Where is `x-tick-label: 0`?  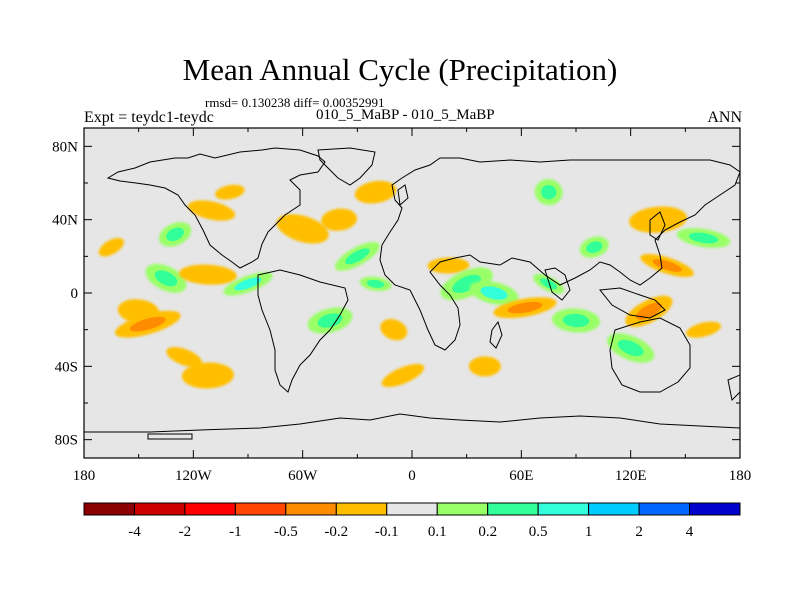
x-tick-label: 0 is located at coordinates (412, 476).